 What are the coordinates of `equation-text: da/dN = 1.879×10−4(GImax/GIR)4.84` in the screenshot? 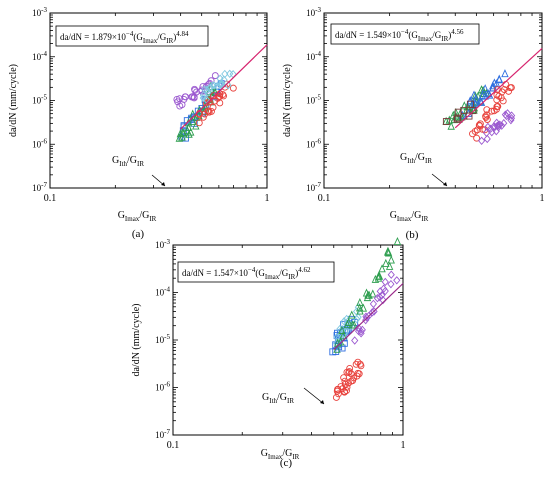 It's located at (124, 37).